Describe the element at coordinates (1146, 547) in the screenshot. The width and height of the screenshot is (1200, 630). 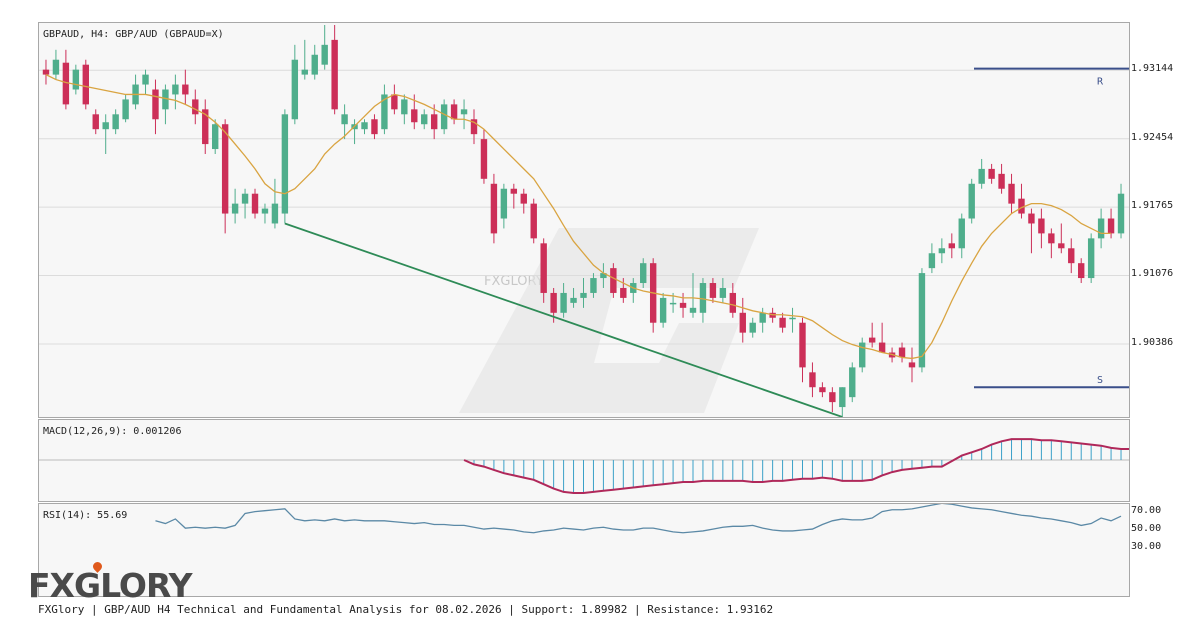
I see `rsi-tick-label: 30.00` at that location.